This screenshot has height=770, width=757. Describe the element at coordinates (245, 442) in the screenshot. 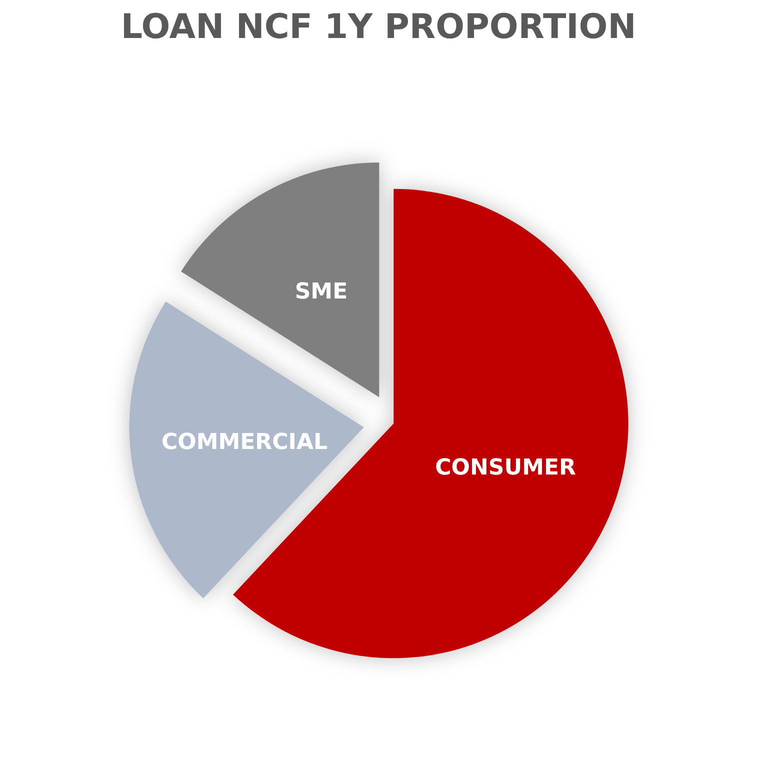

I see `slice-label: COMMERCIAL` at that location.